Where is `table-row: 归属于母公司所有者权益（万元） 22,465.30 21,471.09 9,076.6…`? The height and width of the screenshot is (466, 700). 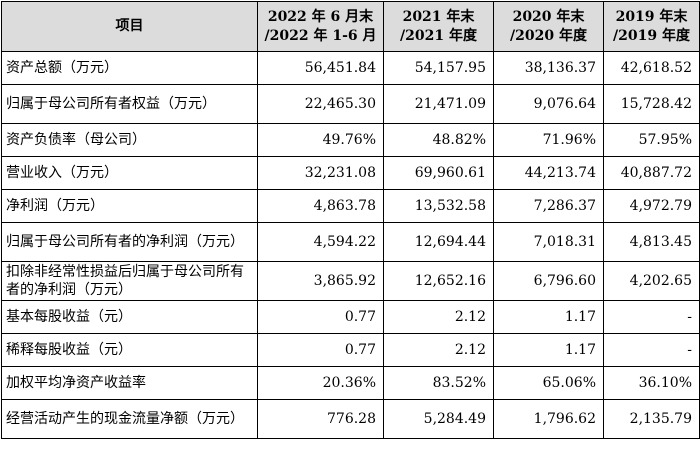 table-row: 归属于母公司所有者权益（万元） 22,465.30 21,471.09 9,076.6… is located at coordinates (350, 104).